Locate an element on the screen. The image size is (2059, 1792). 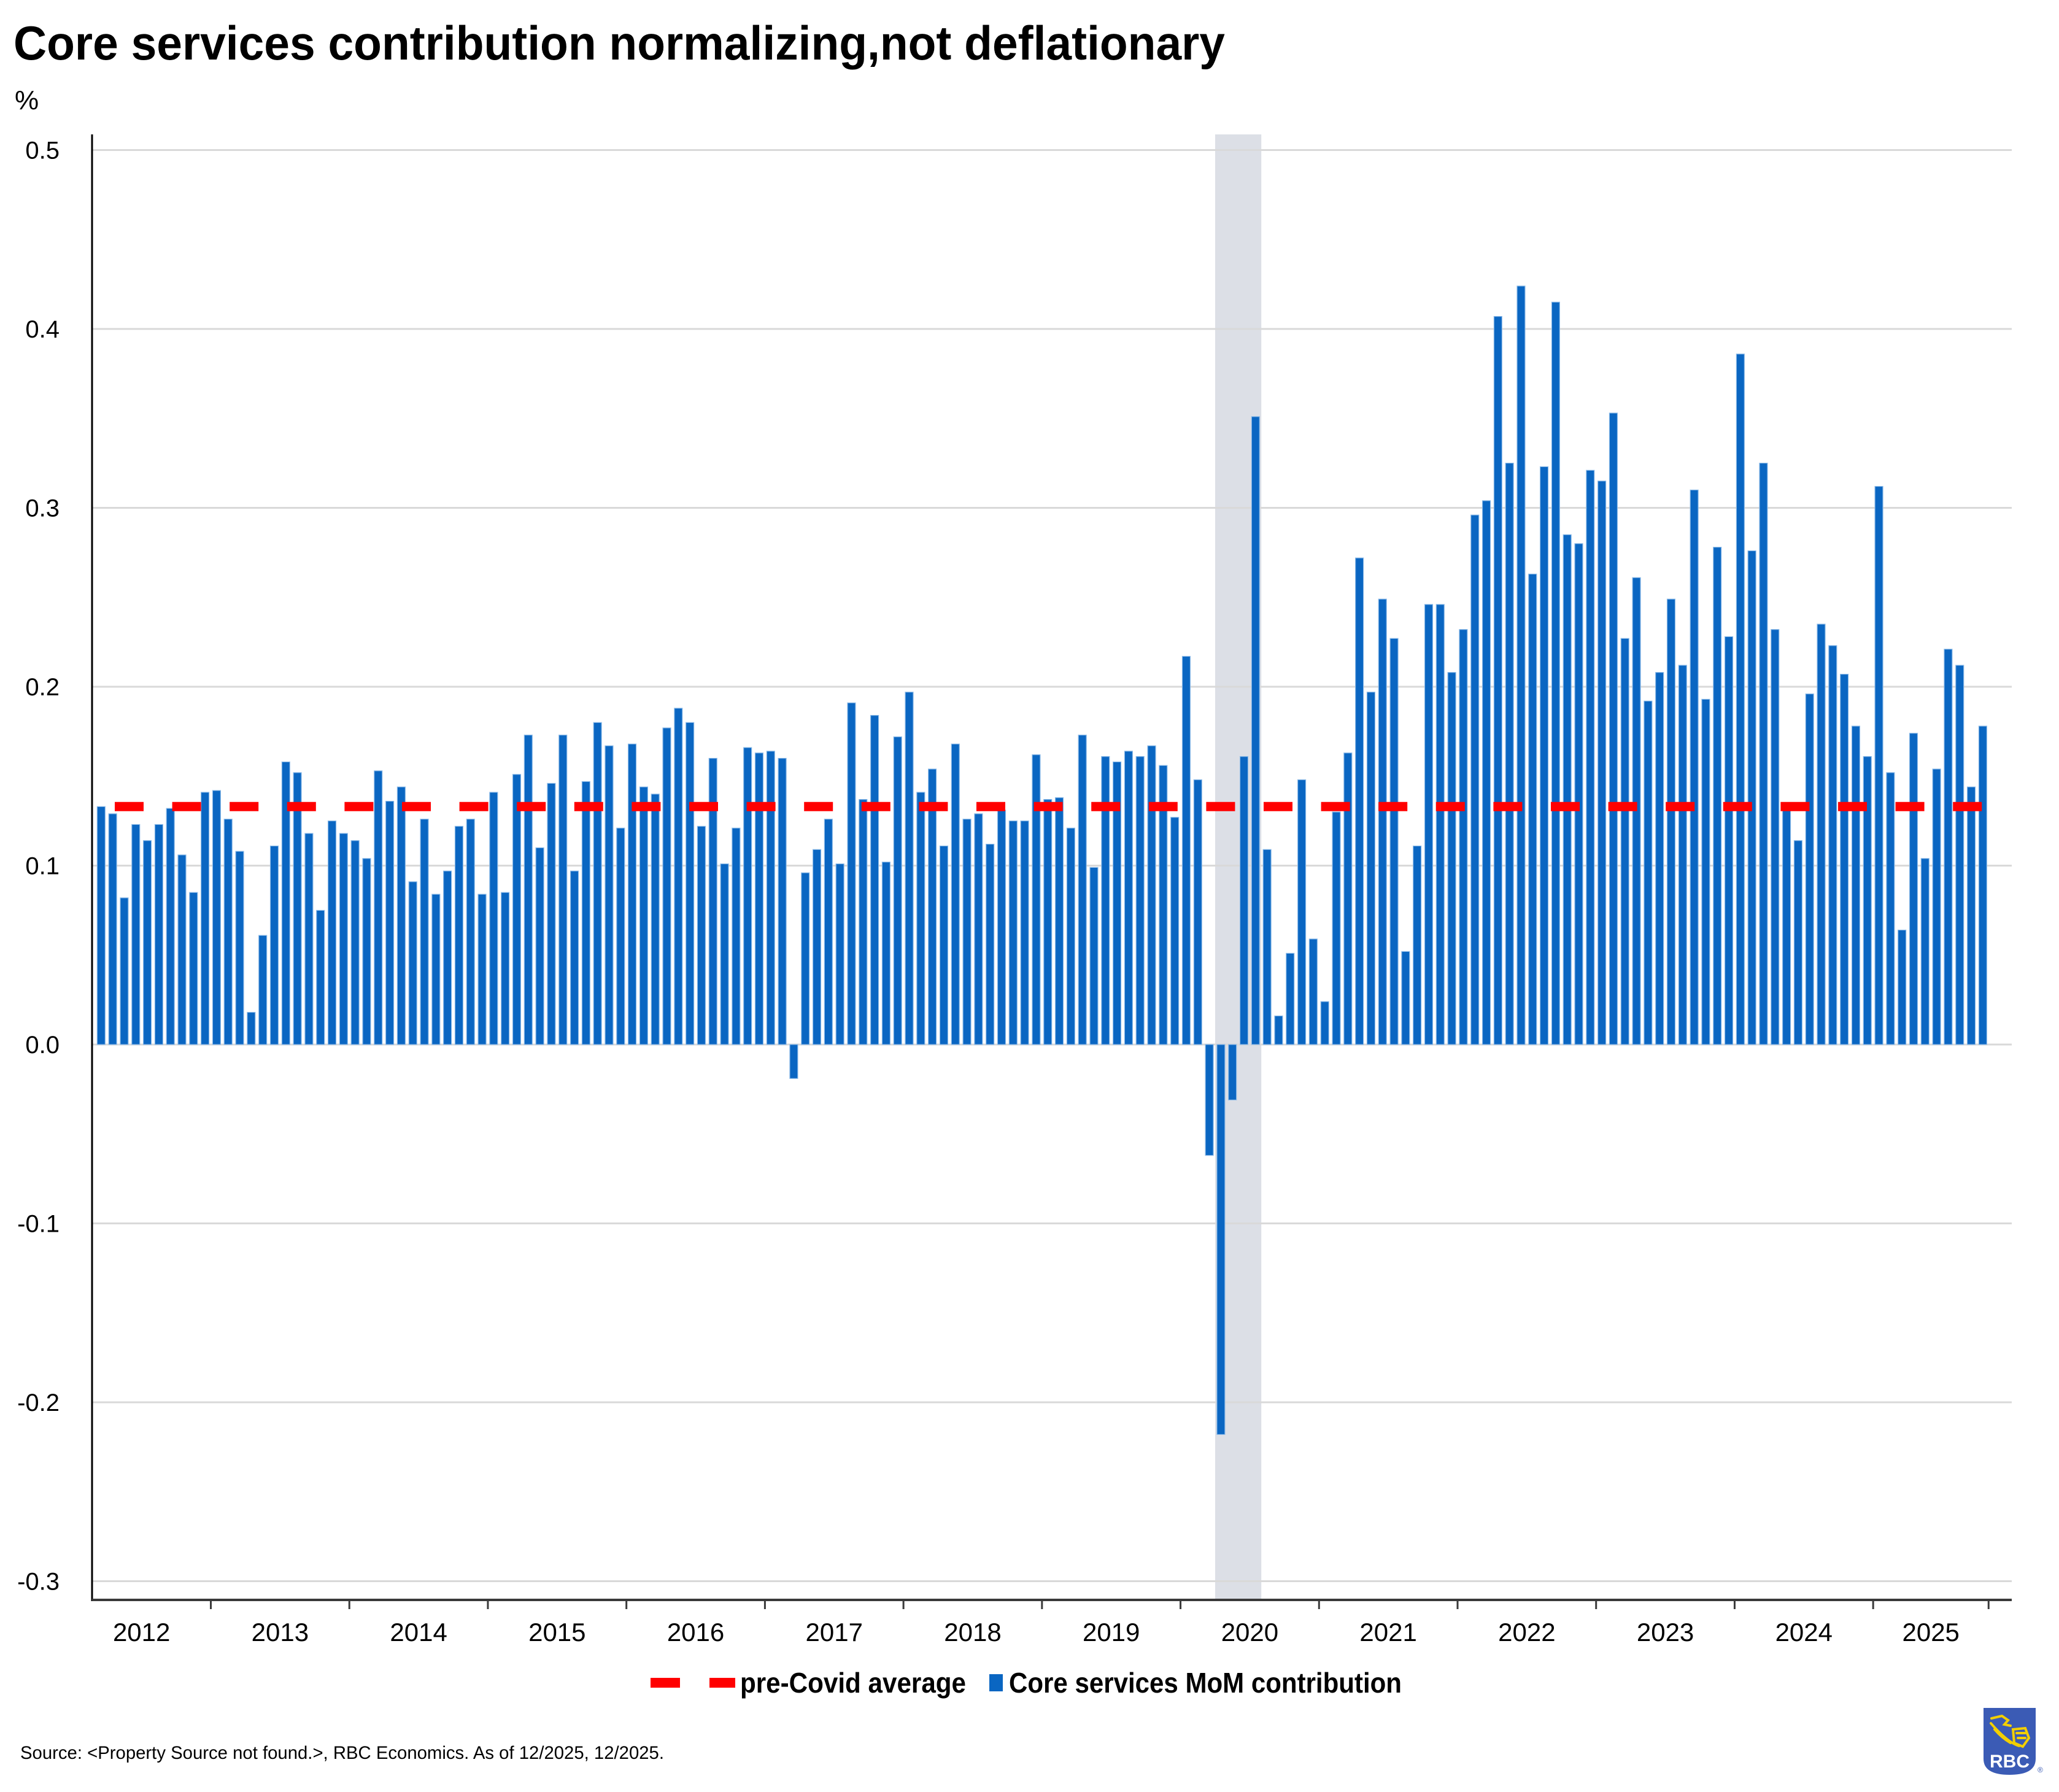
legend-item-pre-covid-average: pre-Covid average is located at coordinates (808, 1683).